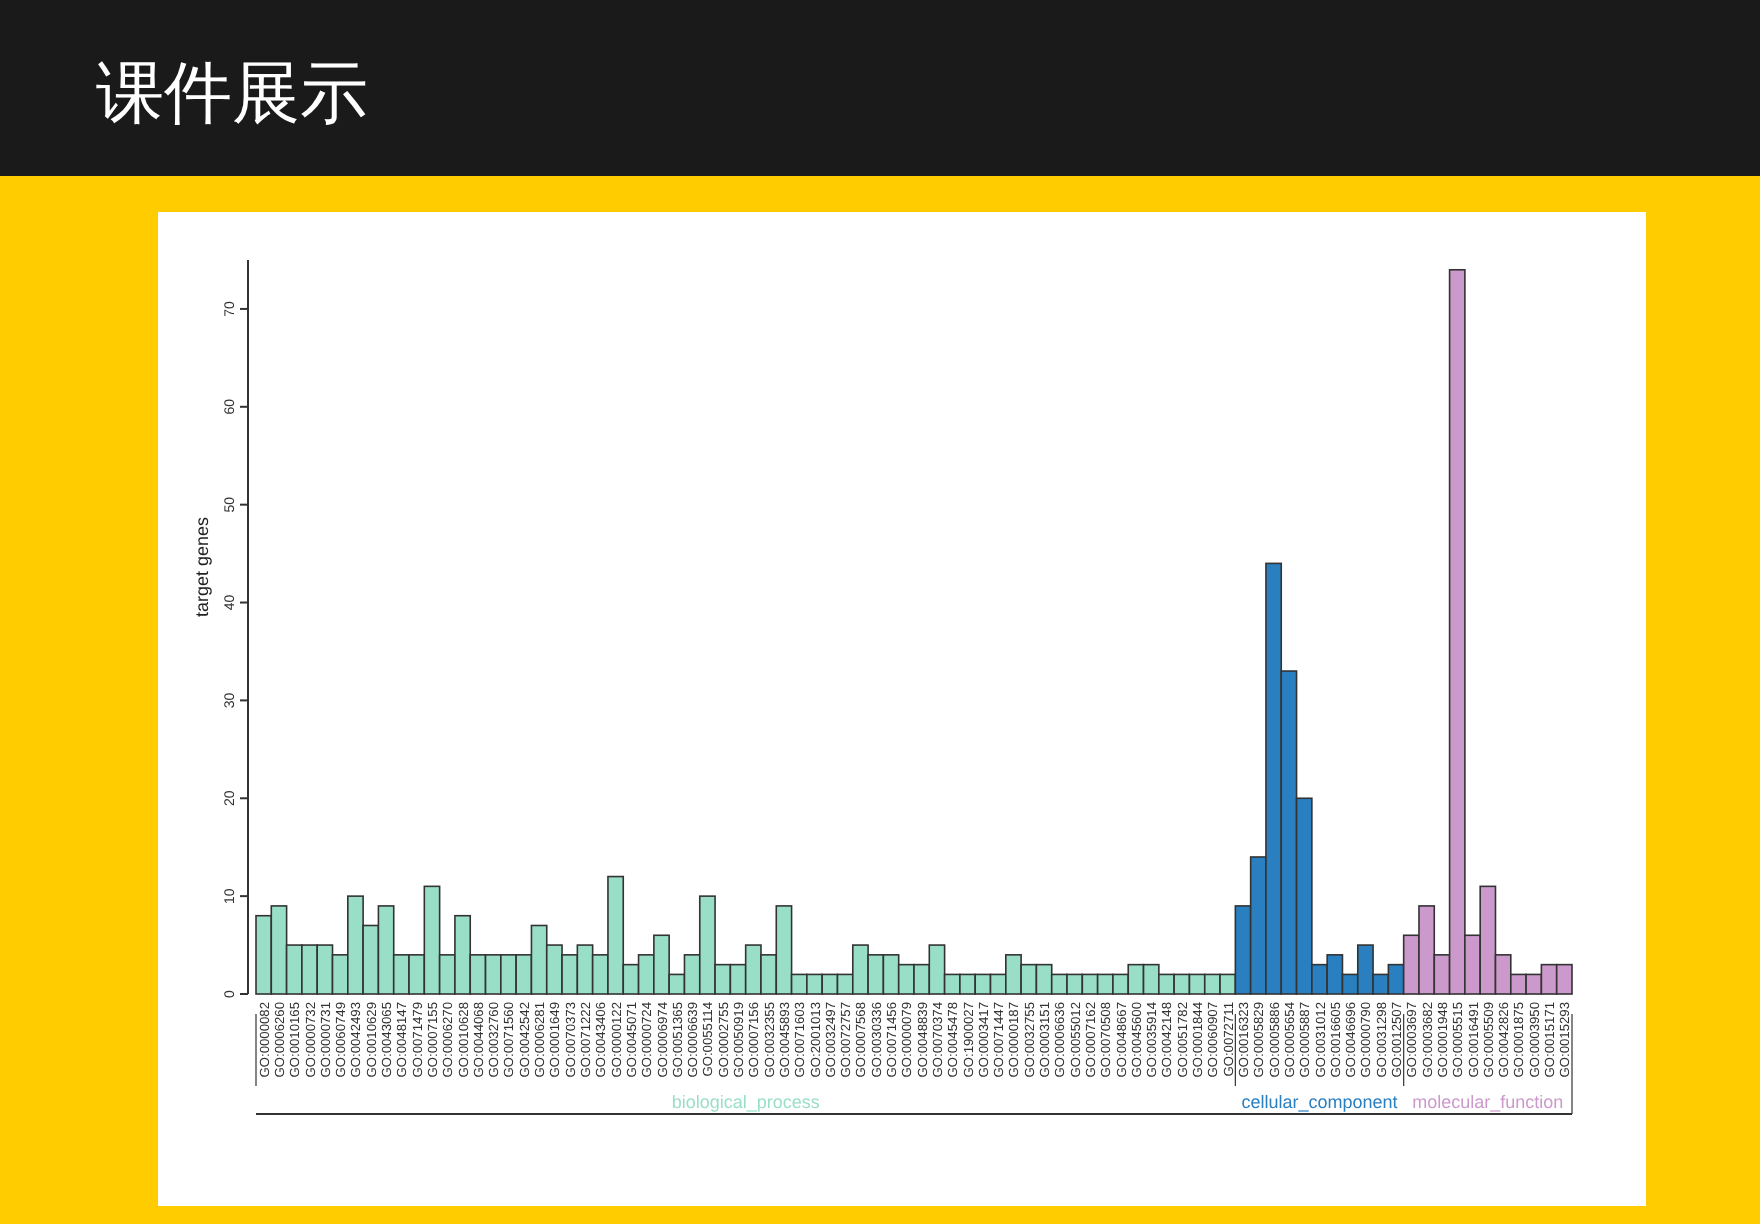 The height and width of the screenshot is (1224, 1760). Describe the element at coordinates (232, 94) in the screenshot. I see `chart-title: 课件展示` at that location.